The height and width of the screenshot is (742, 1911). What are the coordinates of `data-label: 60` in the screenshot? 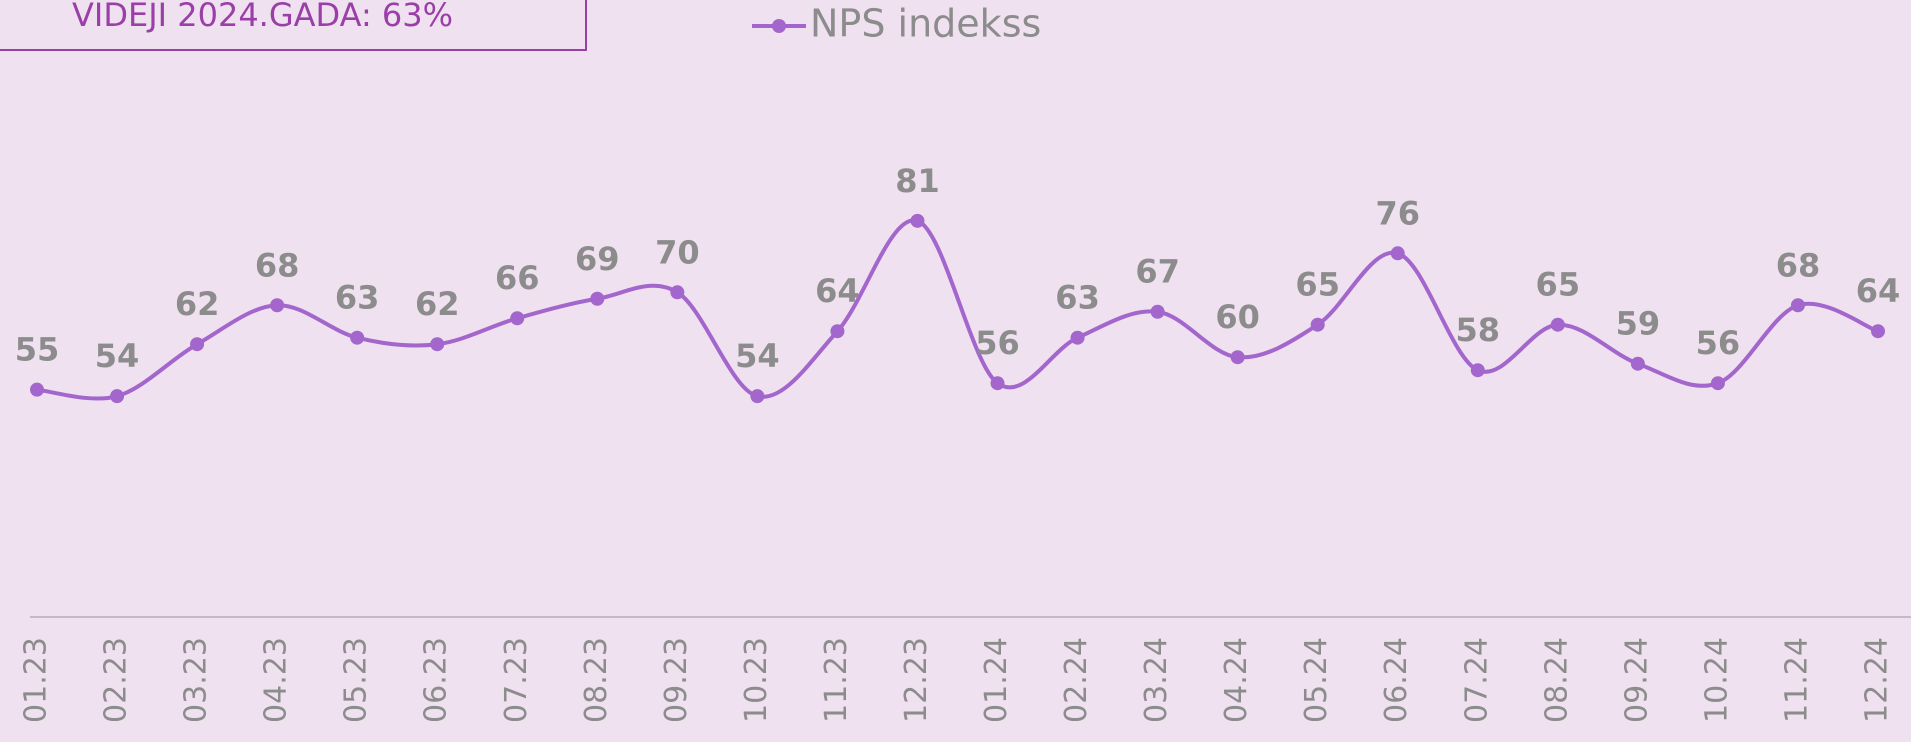 It's located at (1237, 317).